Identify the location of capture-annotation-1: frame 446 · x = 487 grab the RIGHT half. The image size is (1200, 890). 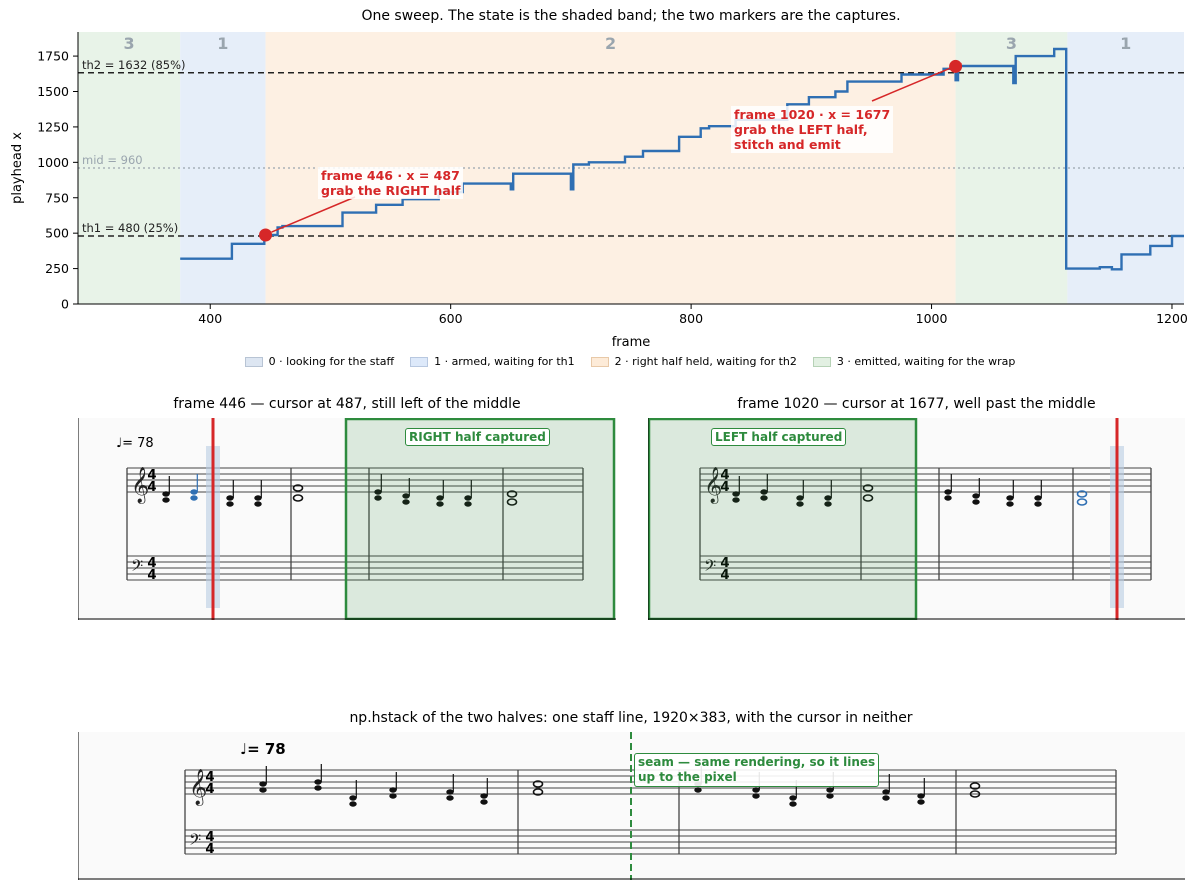
(391, 183).